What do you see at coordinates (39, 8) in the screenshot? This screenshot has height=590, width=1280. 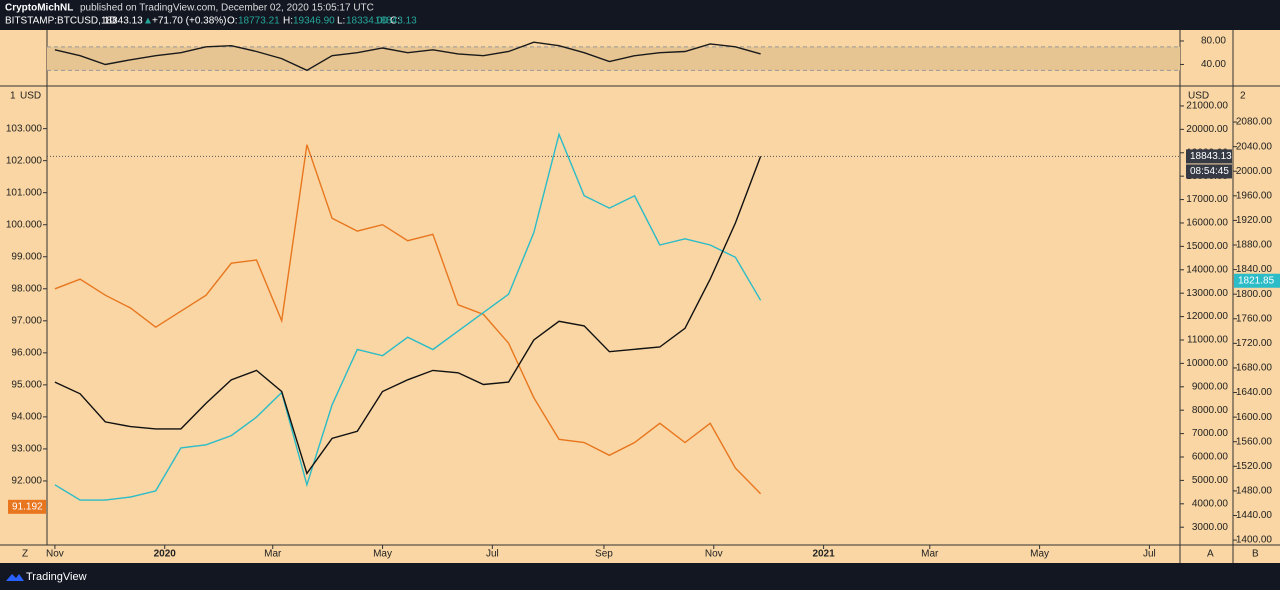 I see `author: CryptoMichNL` at bounding box center [39, 8].